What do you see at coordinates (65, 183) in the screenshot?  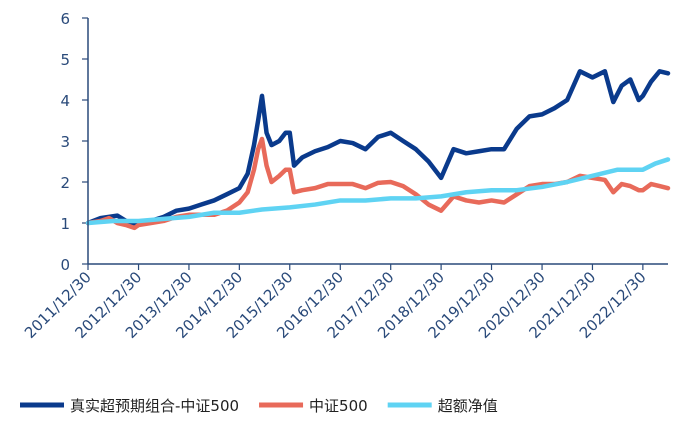 I see `y-tick-label: 2` at bounding box center [65, 183].